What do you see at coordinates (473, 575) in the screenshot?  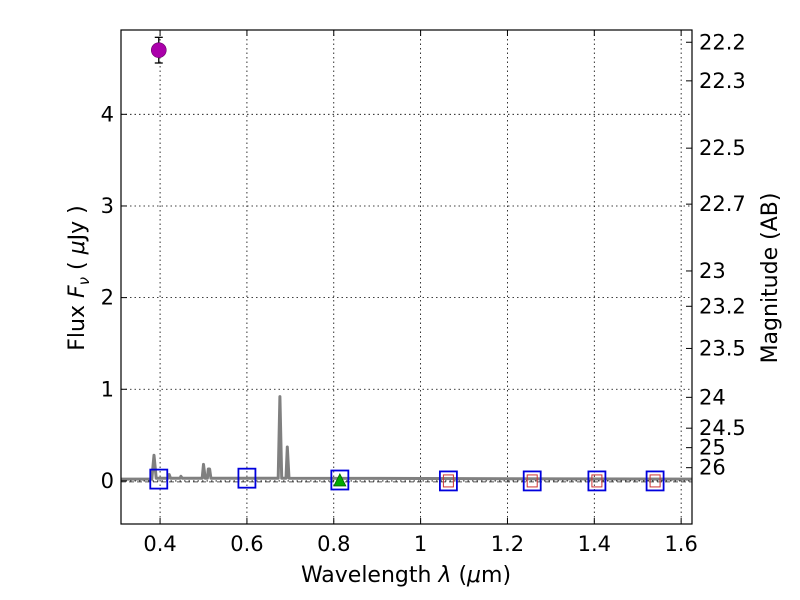 I see `x-axis-label-unit-mu: μ` at bounding box center [473, 575].